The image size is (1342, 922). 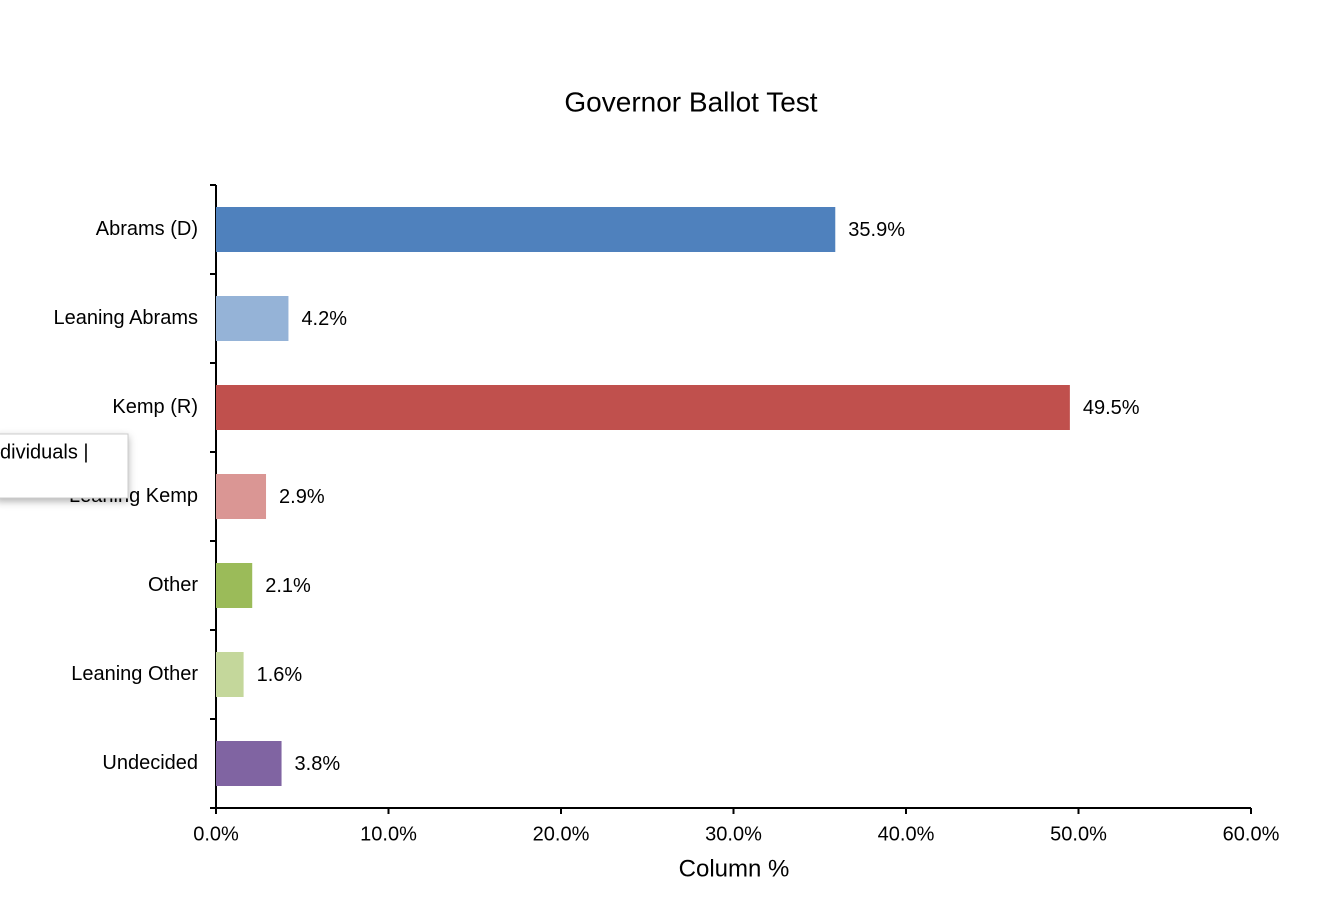 I want to click on y-tick-label: Kemp (R), so click(x=155, y=407).